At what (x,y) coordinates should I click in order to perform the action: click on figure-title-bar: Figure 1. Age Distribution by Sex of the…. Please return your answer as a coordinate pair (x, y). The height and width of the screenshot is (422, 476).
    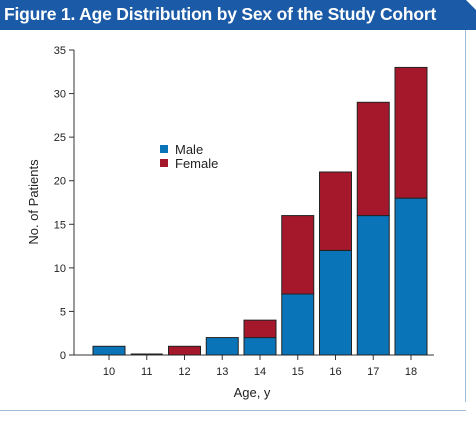
    Looking at the image, I should click on (238, 15).